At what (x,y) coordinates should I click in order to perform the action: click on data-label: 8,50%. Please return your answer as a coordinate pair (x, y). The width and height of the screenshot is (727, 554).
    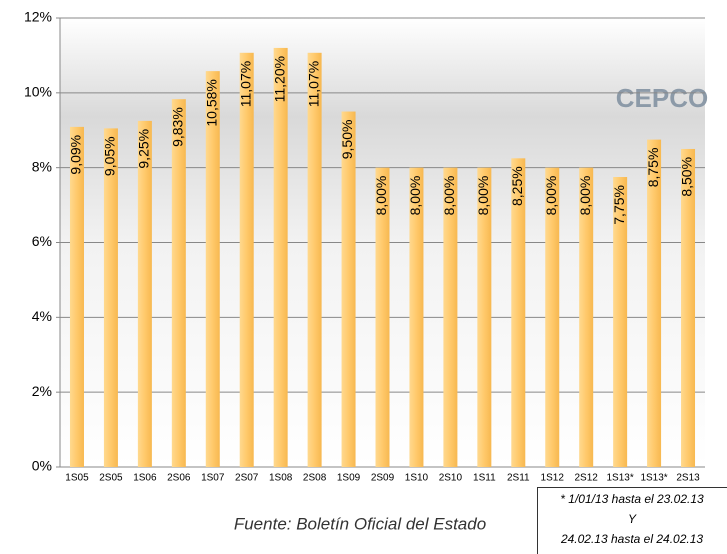
    Looking at the image, I should click on (687, 177).